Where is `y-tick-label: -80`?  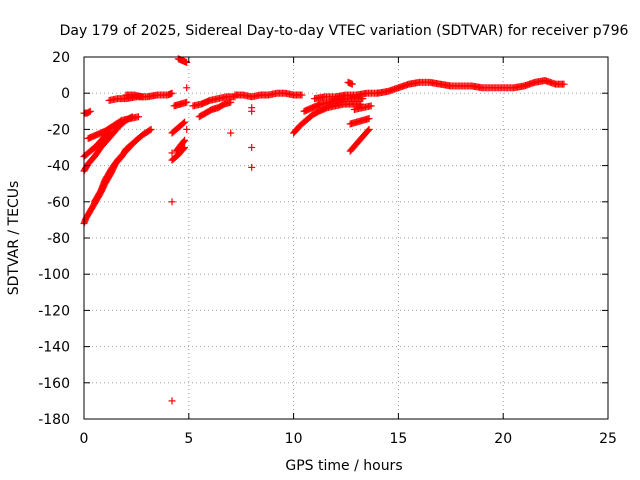
y-tick-label: -80 is located at coordinates (58, 239).